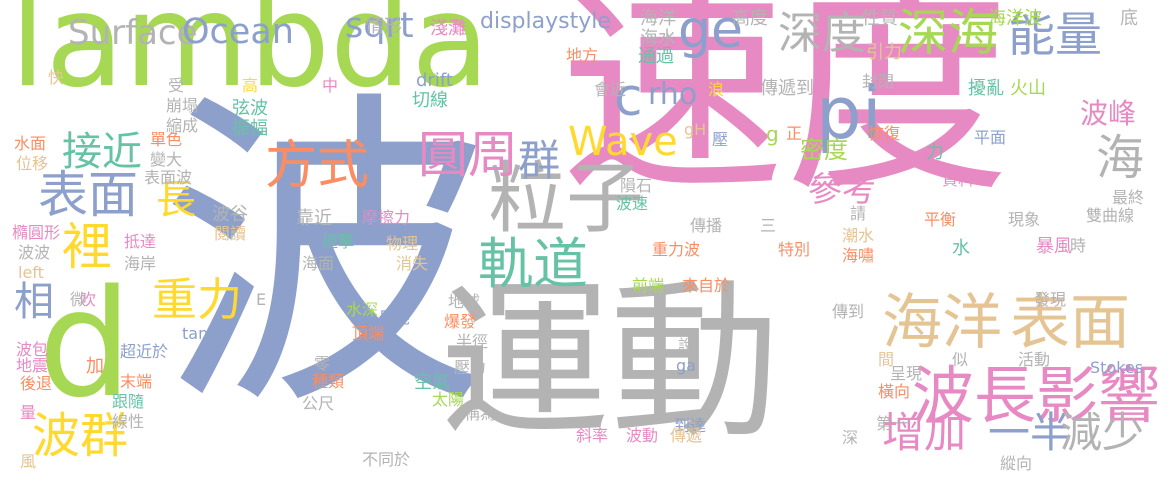  I want to click on word-cloud-word: 表面波, so click(168, 177).